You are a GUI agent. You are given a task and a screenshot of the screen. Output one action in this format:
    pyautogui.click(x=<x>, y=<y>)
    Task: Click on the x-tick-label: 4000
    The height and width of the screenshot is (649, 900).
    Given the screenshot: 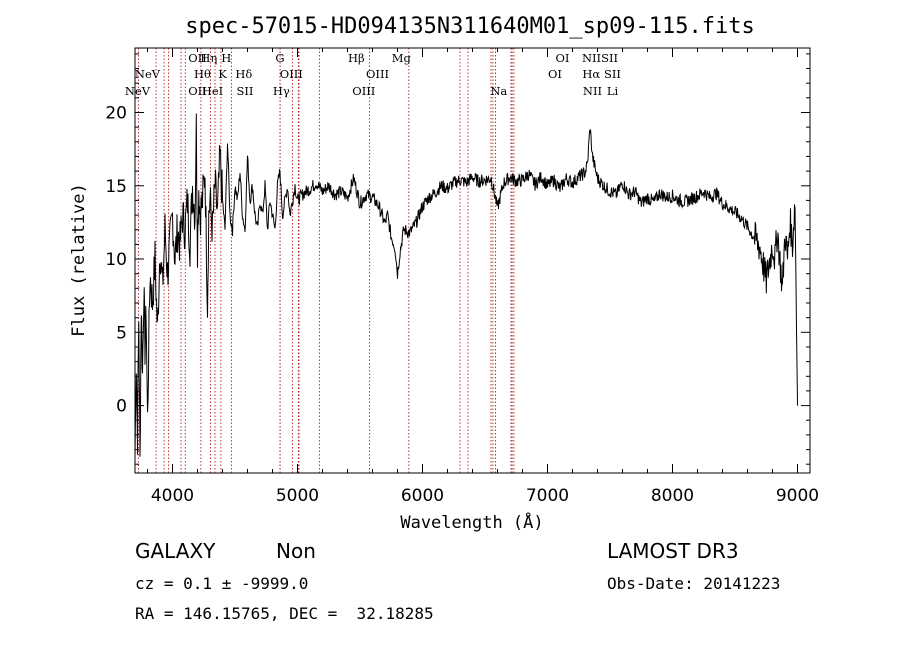 What is the action you would take?
    pyautogui.click(x=172, y=496)
    